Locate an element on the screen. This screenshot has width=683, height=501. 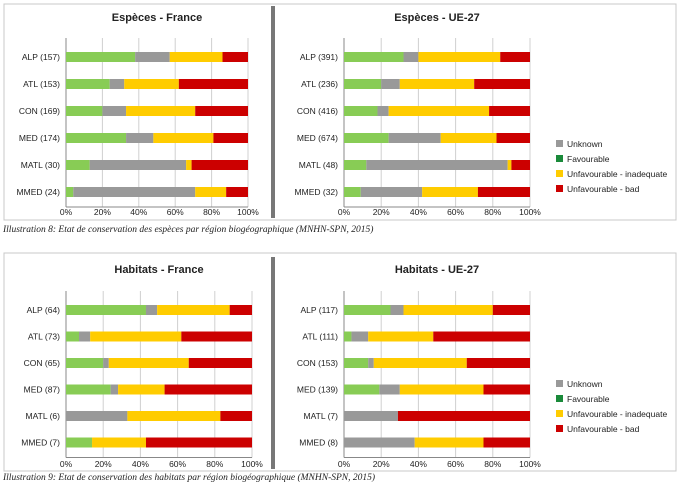
category-label: ATL (153) is located at coordinates (41, 84).